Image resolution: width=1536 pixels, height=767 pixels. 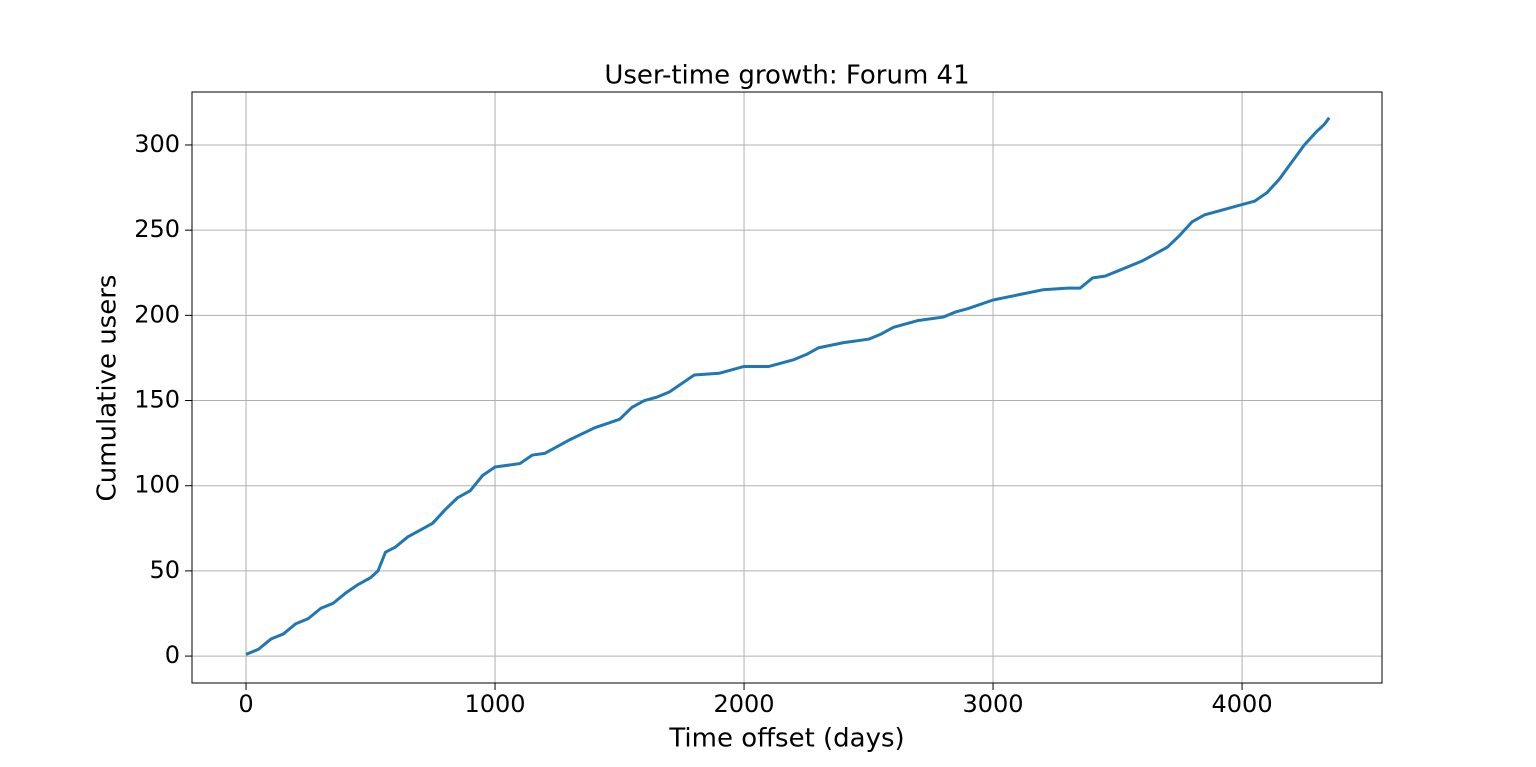 I want to click on y-tick-label: 50, so click(x=164, y=570).